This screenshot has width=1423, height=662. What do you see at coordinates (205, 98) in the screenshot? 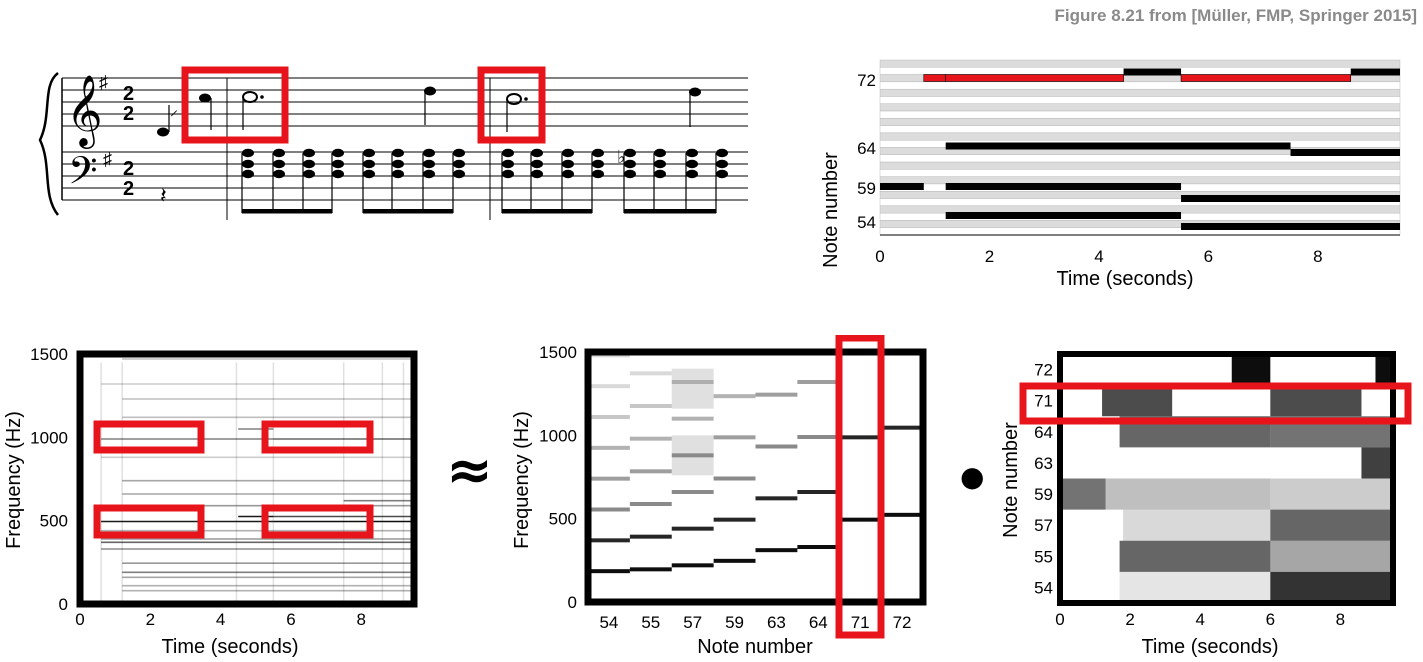
I see `note-head` at bounding box center [205, 98].